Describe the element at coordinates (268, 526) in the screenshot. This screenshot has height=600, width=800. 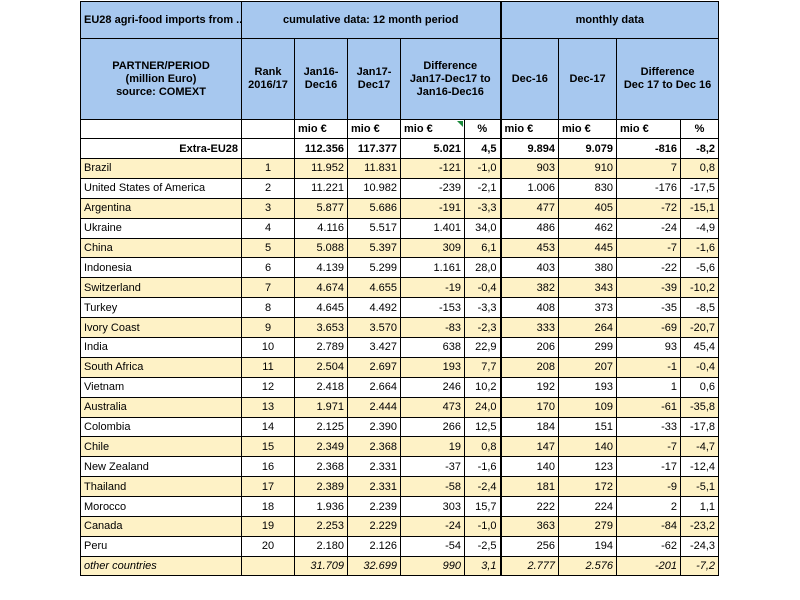
I see `rank-value: 19` at that location.